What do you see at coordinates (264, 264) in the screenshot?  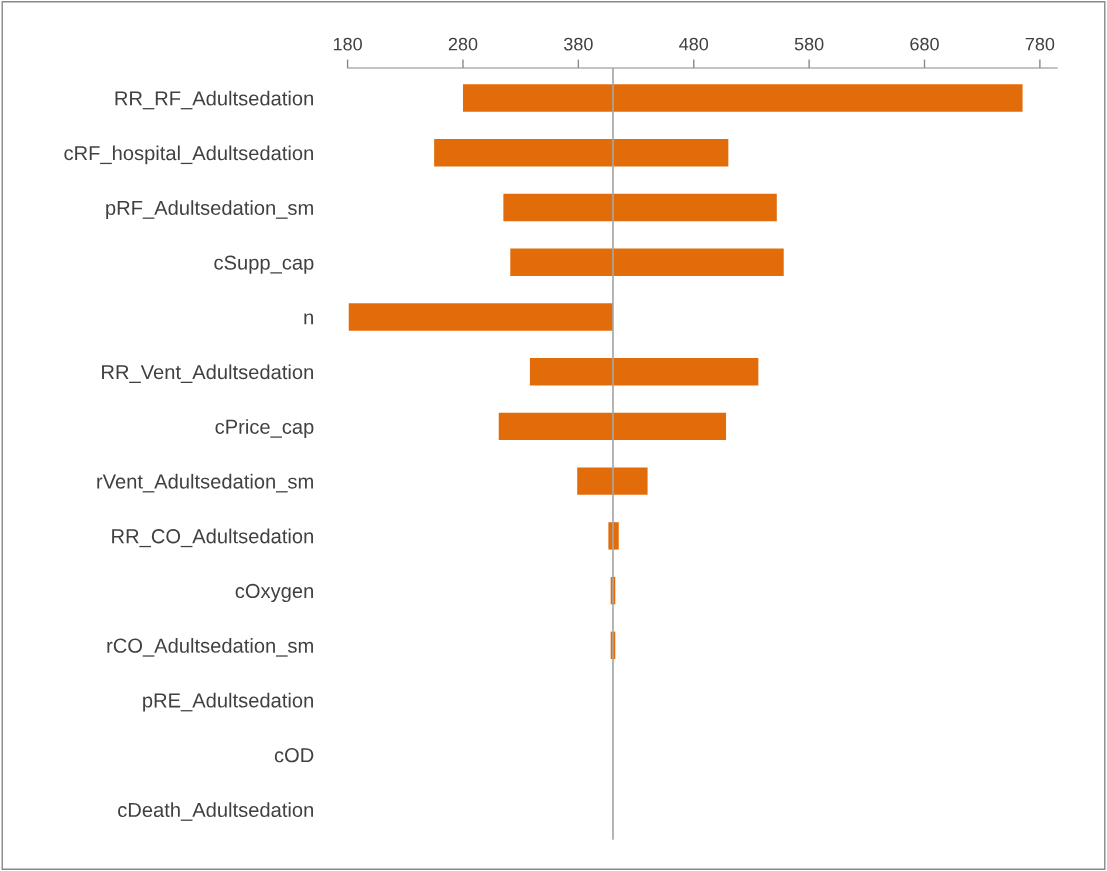 I see `y-tick-label: cSupp_cap` at bounding box center [264, 264].